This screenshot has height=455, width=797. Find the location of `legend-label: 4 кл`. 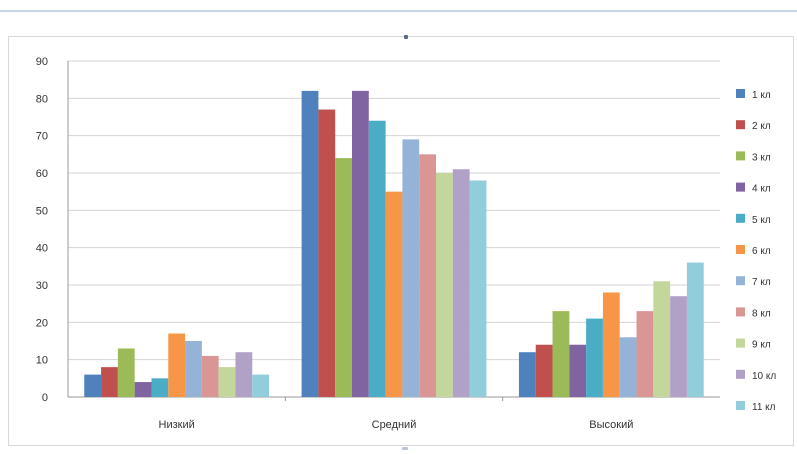

legend-label: 4 кл is located at coordinates (761, 189).